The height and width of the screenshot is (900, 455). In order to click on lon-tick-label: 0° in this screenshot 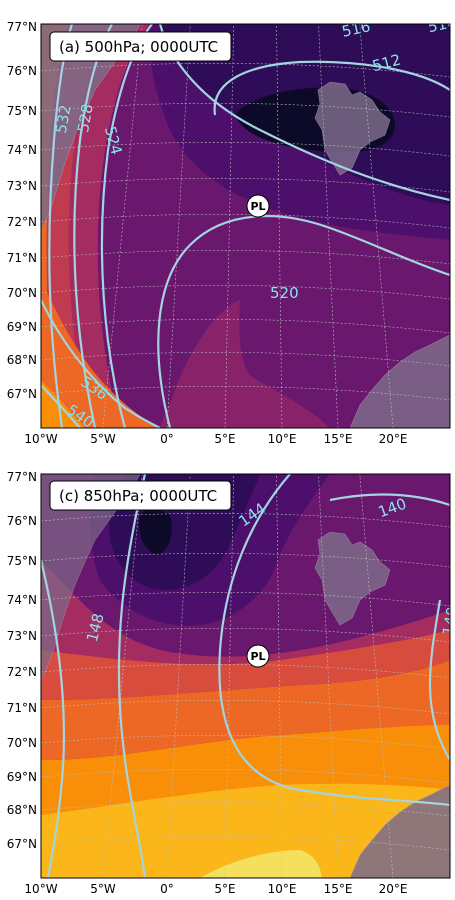, I will do `click(167, 889)`.